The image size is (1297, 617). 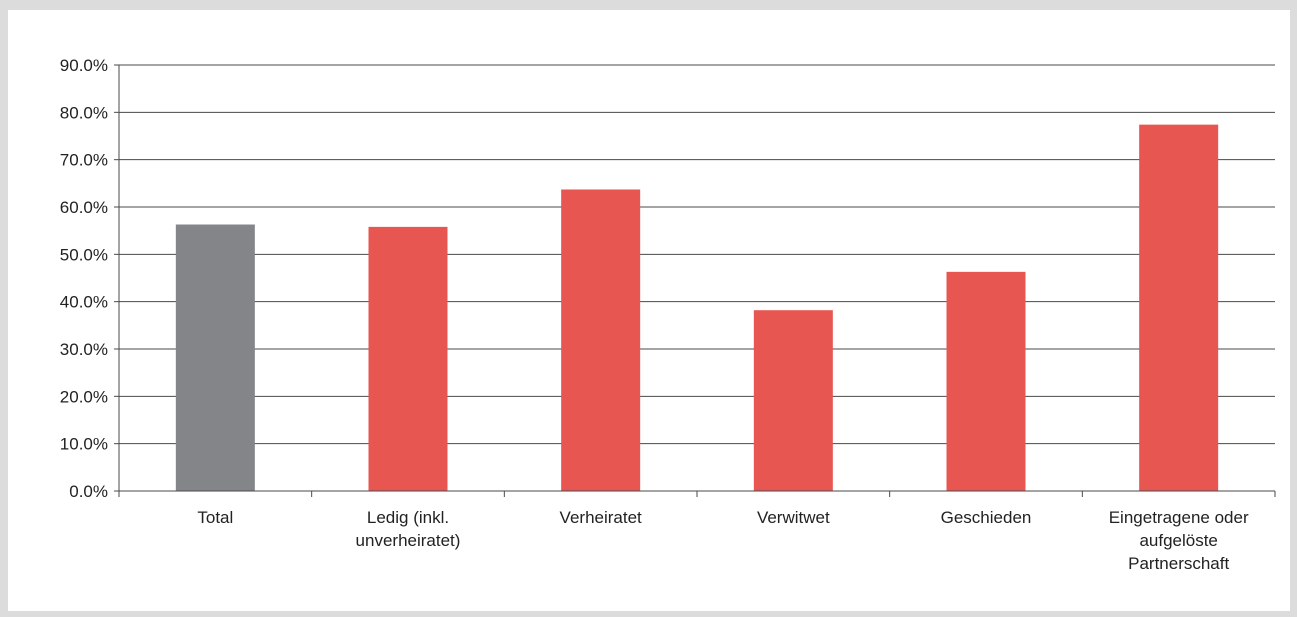 What do you see at coordinates (84, 65) in the screenshot?
I see `y-tick-label: 90.0%` at bounding box center [84, 65].